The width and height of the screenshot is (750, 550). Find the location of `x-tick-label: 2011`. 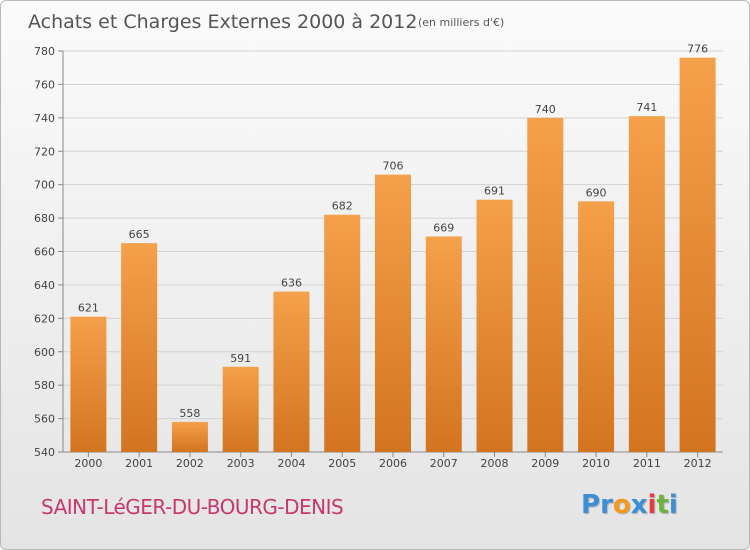

x-tick-label: 2011 is located at coordinates (647, 463).